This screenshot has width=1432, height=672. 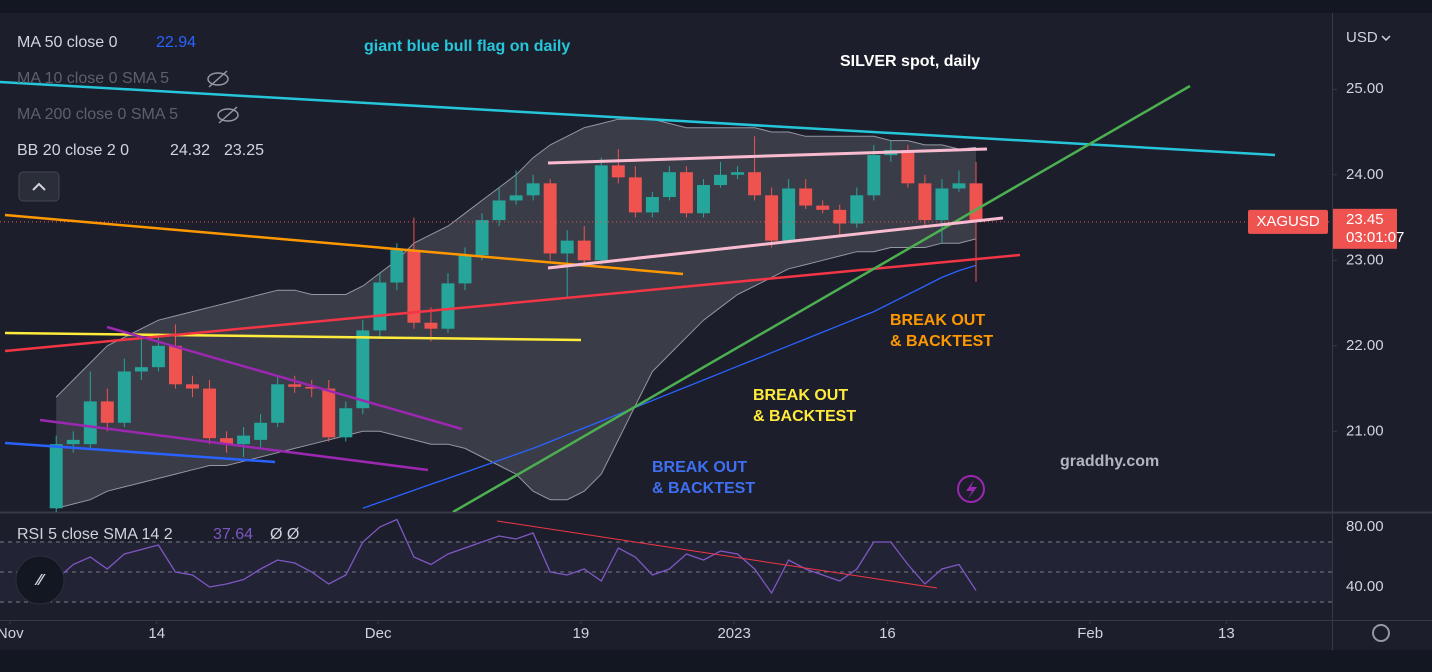 What do you see at coordinates (93, 78) in the screenshot?
I see `legend-hidden: MA 10 close 0 SMA 5` at bounding box center [93, 78].